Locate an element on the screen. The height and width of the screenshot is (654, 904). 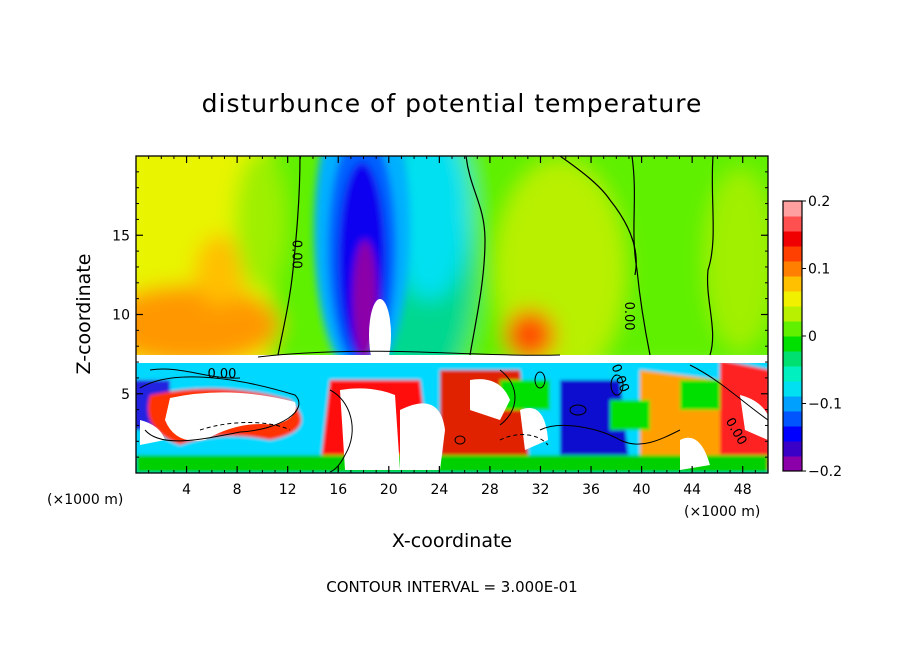
contour-lower-b is located at coordinates (195, 373).